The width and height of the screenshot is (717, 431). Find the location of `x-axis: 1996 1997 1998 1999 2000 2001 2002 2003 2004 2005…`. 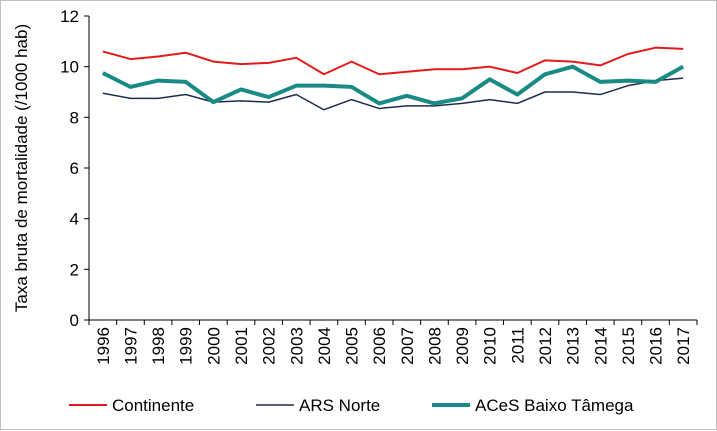

x-axis: 1996 1997 1998 1999 2000 2001 2002 2003 2004 2005… is located at coordinates (393, 342).